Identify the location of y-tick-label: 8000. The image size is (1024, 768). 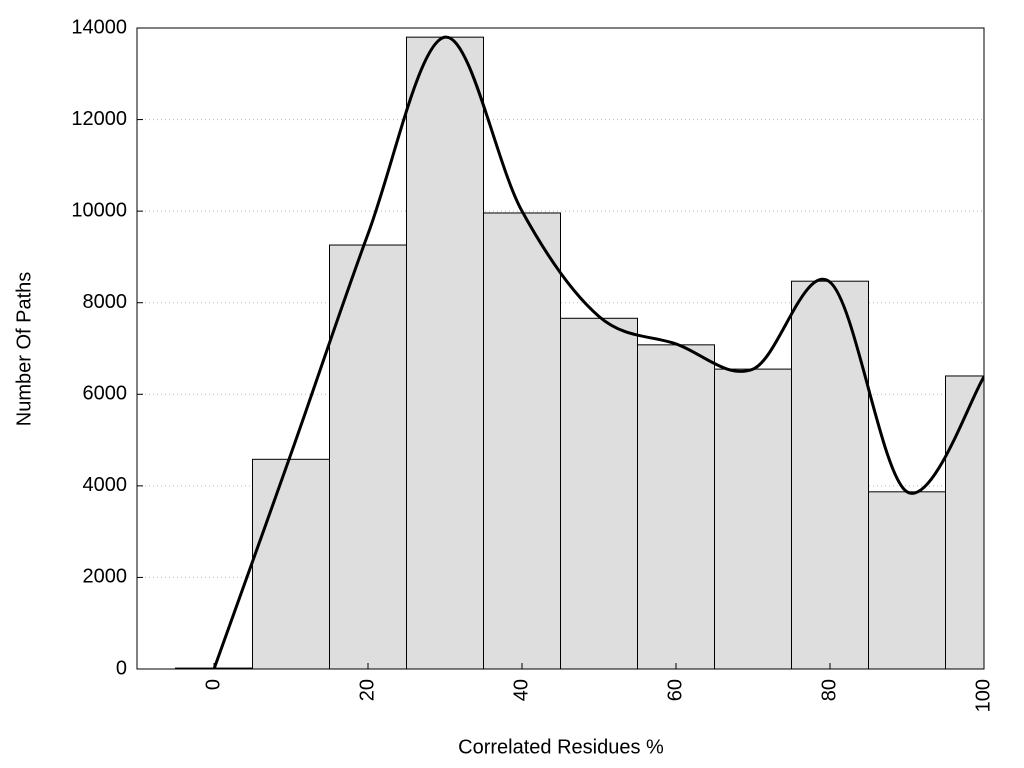
(105, 302).